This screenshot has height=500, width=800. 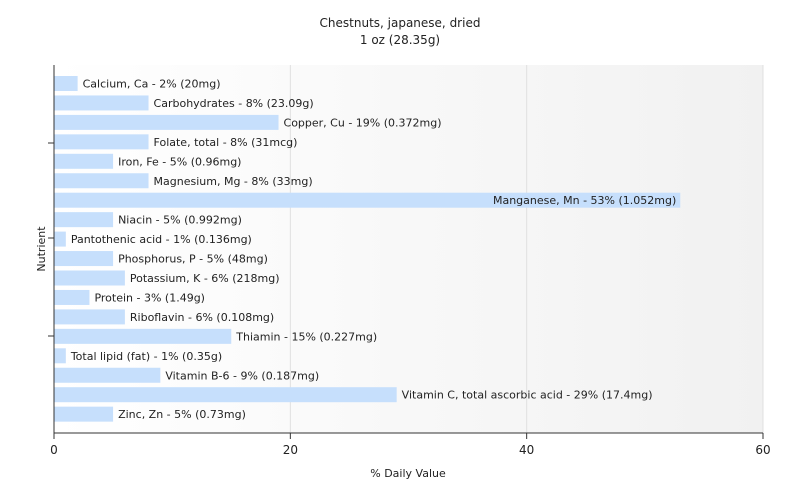 I want to click on bar-label: Pantothenic acid - 1% (0.136mg), so click(x=161, y=239).